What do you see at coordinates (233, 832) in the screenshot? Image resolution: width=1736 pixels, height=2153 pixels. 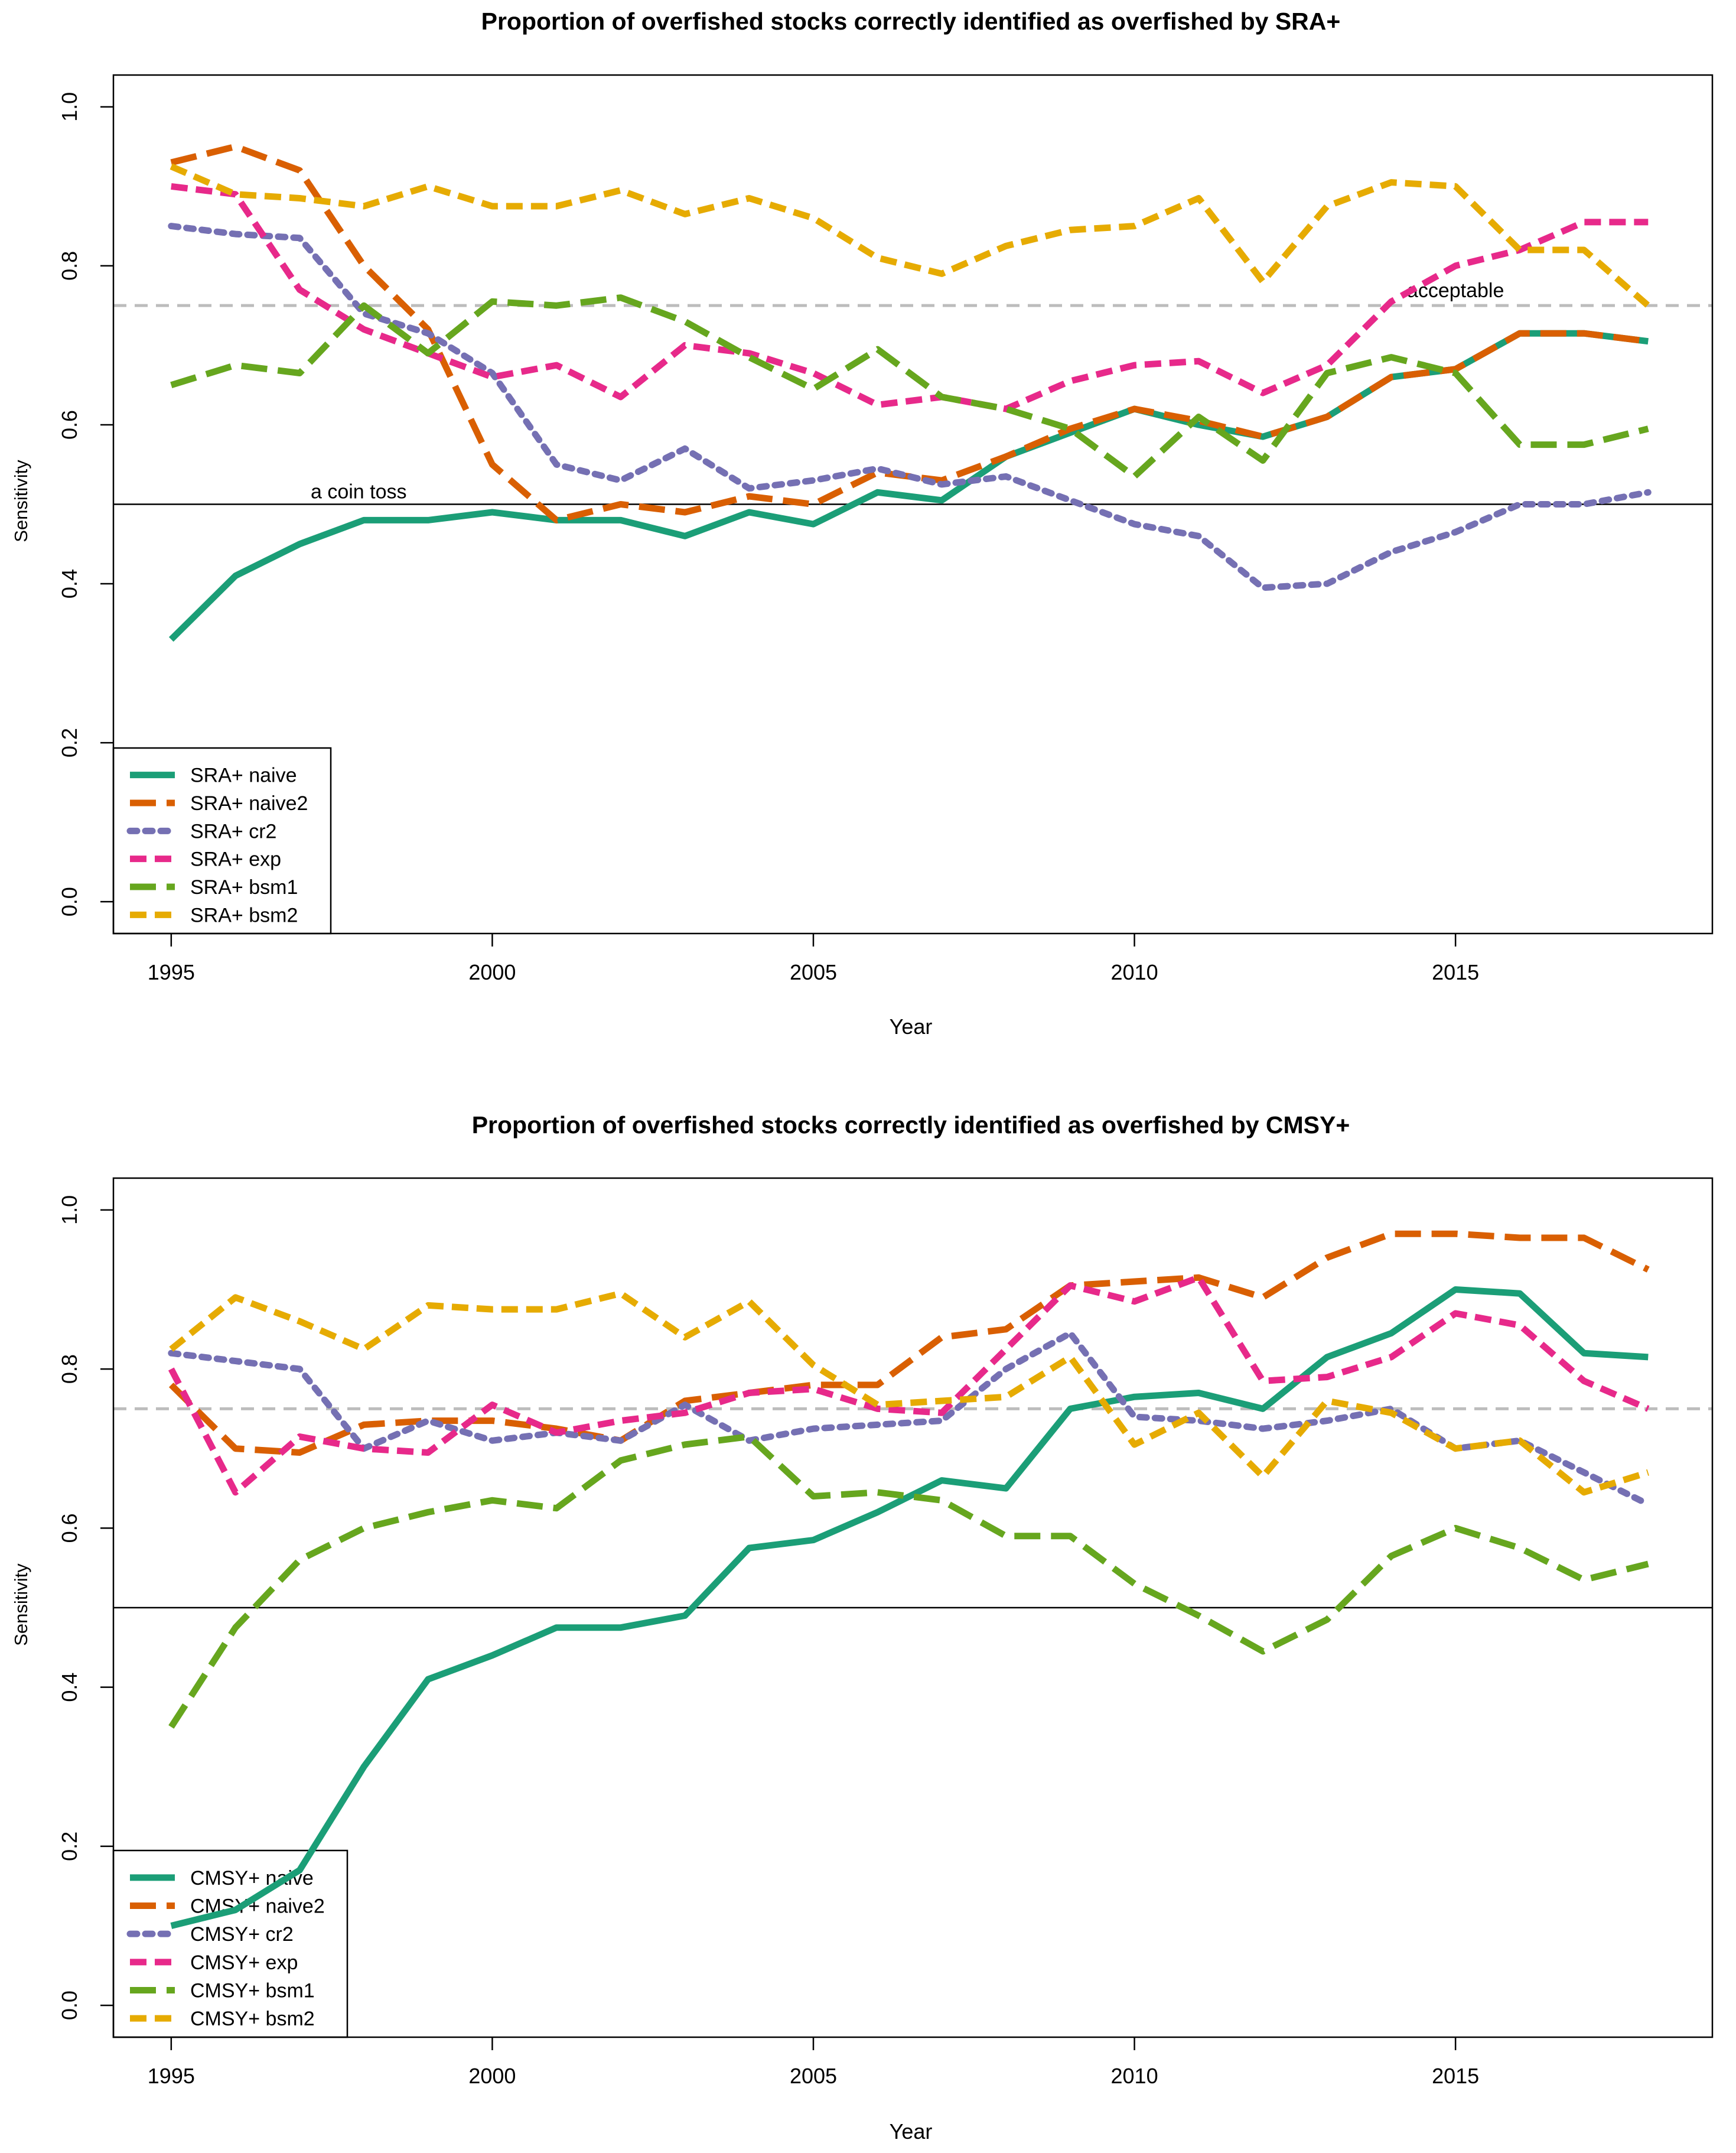 I see `legend-label: SRA+ cr2` at bounding box center [233, 832].